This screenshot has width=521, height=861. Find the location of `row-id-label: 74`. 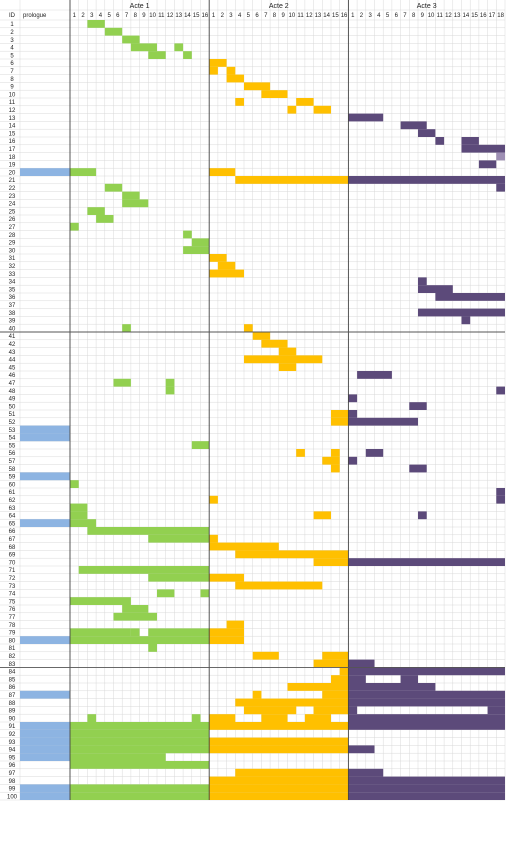

row-id-label: 74 is located at coordinates (12, 595).